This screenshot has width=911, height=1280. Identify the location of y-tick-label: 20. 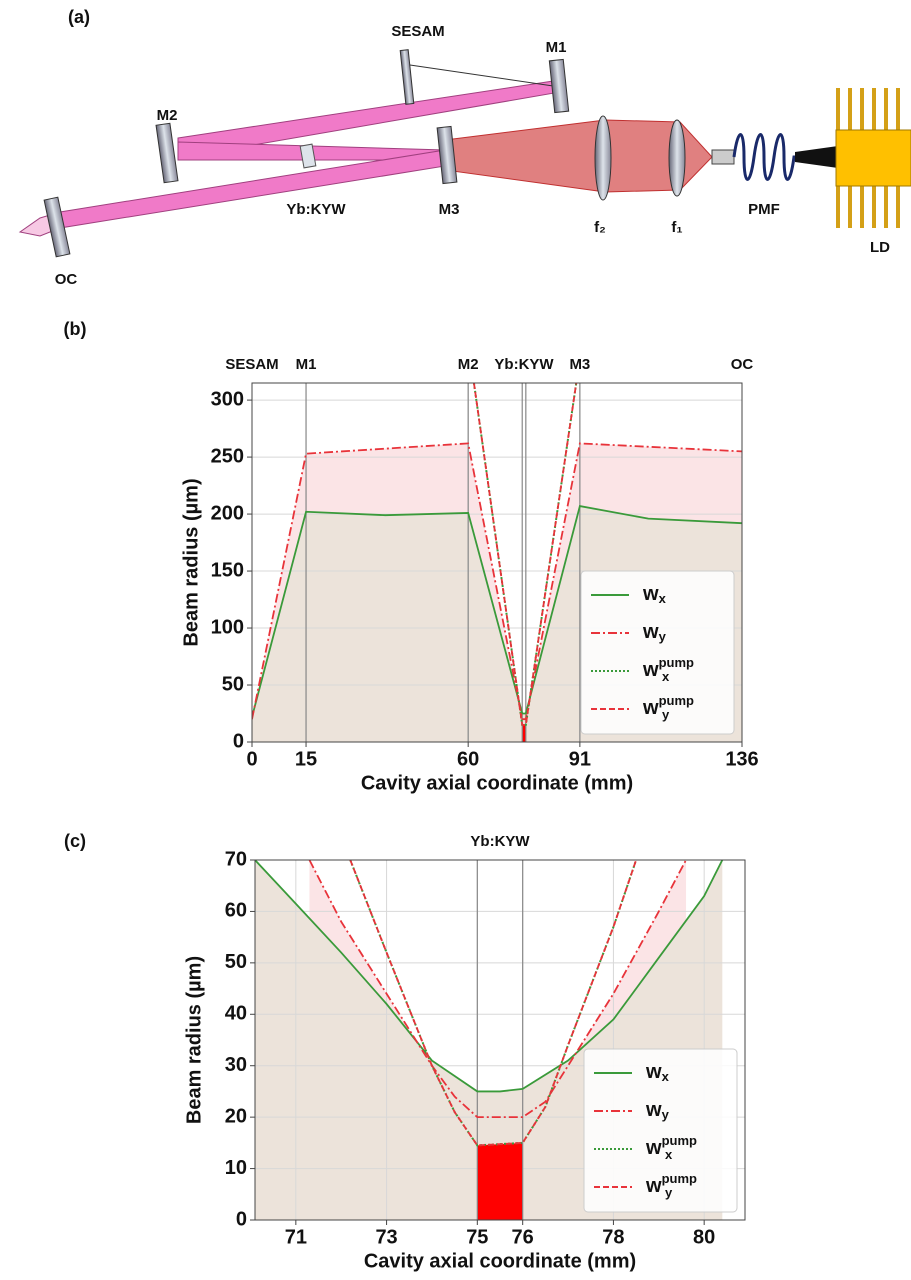
(236, 1116).